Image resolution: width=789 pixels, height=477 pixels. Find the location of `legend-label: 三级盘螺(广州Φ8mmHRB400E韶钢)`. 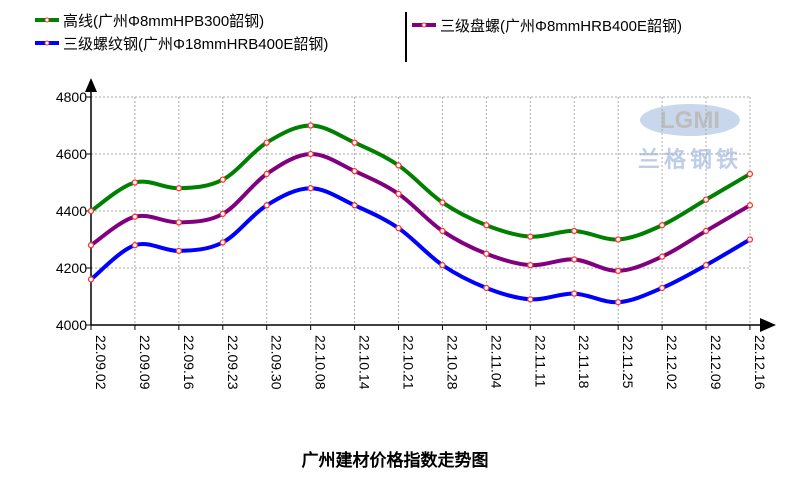

legend-label: 三级盘螺(广州Φ8mmHRB400E韶钢) is located at coordinates (561, 26).